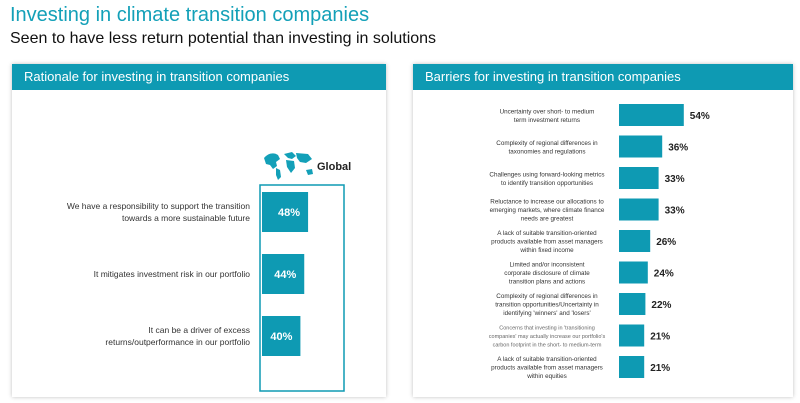 The width and height of the screenshot is (800, 403). Describe the element at coordinates (547, 219) in the screenshot. I see `category-label: needs are greatest` at that location.